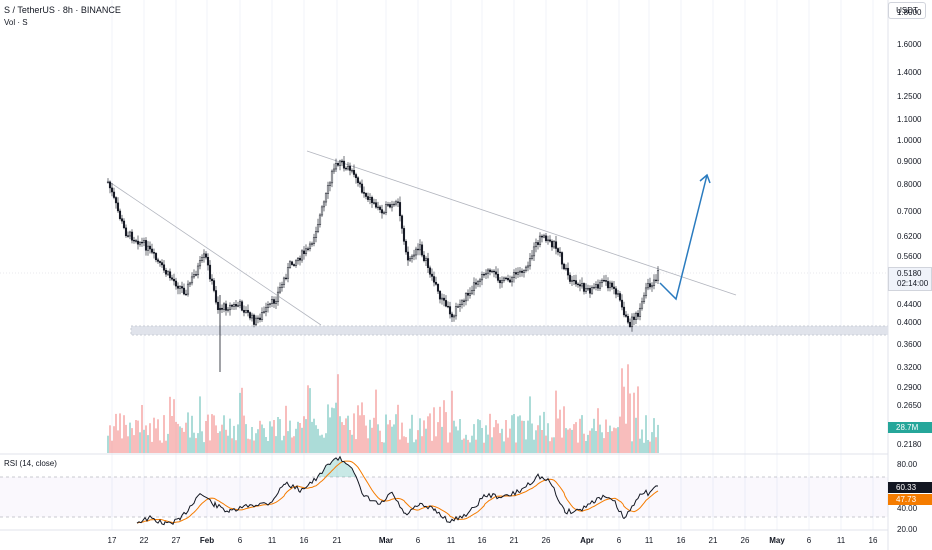 This screenshot has width=932, height=550. I want to click on rsi-title: RSI (14, close), so click(30, 463).